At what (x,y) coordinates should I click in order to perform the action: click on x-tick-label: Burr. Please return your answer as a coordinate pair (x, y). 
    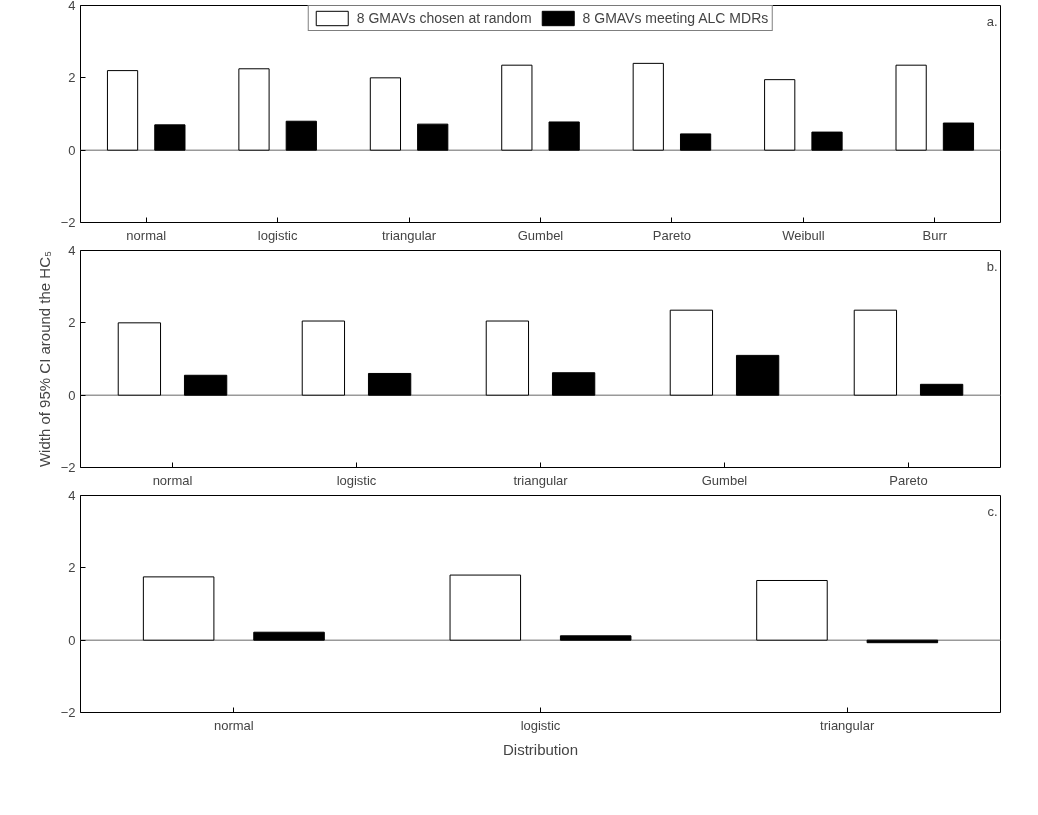
    Looking at the image, I should click on (935, 235).